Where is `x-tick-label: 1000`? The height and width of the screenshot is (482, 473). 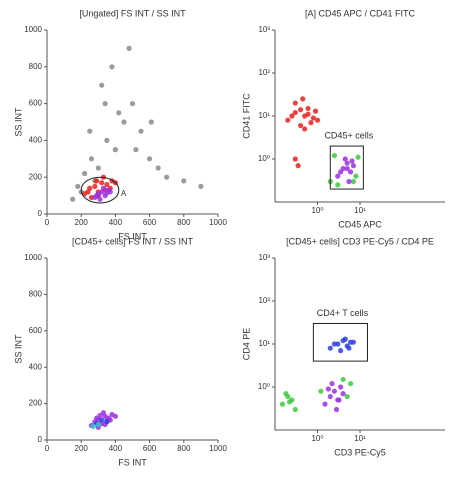
x-tick-label: 1000 is located at coordinates (218, 448).